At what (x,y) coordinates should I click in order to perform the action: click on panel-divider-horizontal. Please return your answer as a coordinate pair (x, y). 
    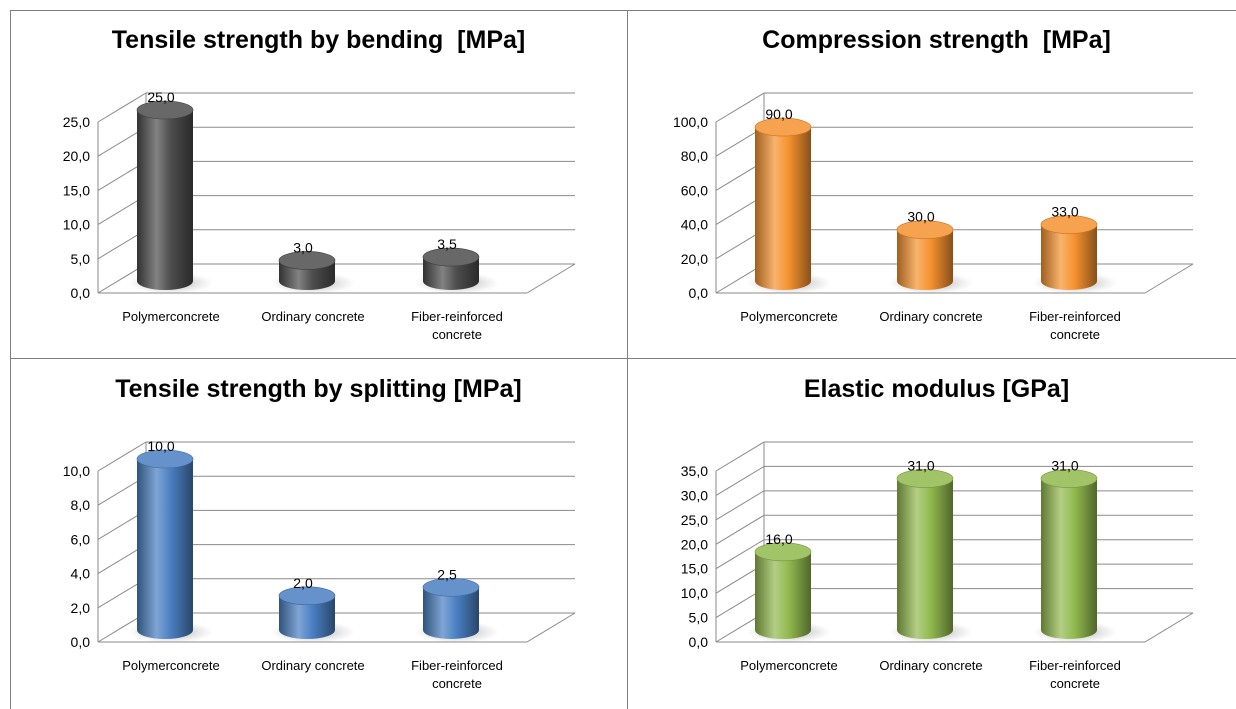
    Looking at the image, I should click on (623, 358).